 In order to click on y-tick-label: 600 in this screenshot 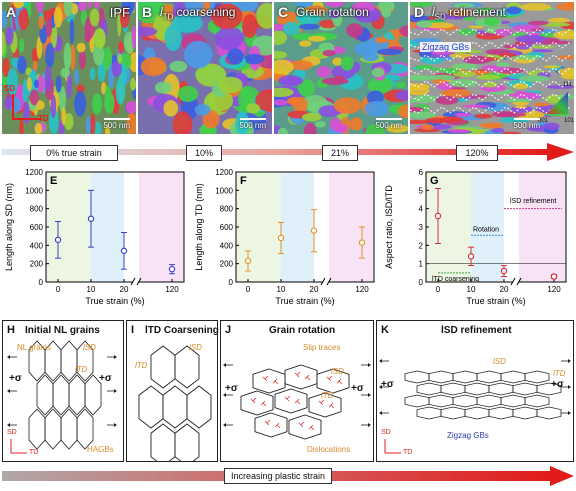, I will do `click(227, 227)`.